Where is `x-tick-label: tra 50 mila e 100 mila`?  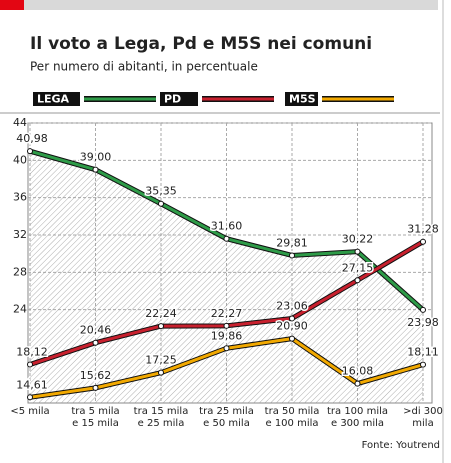 x-tick-label: tra 50 mila e 100 mila is located at coordinates (292, 417).